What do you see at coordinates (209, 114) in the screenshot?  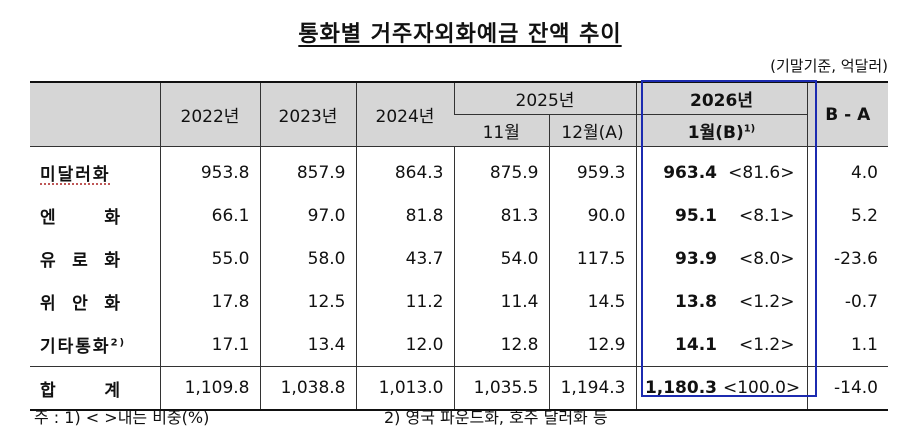 I see `header-2022: 2022년` at bounding box center [209, 114].